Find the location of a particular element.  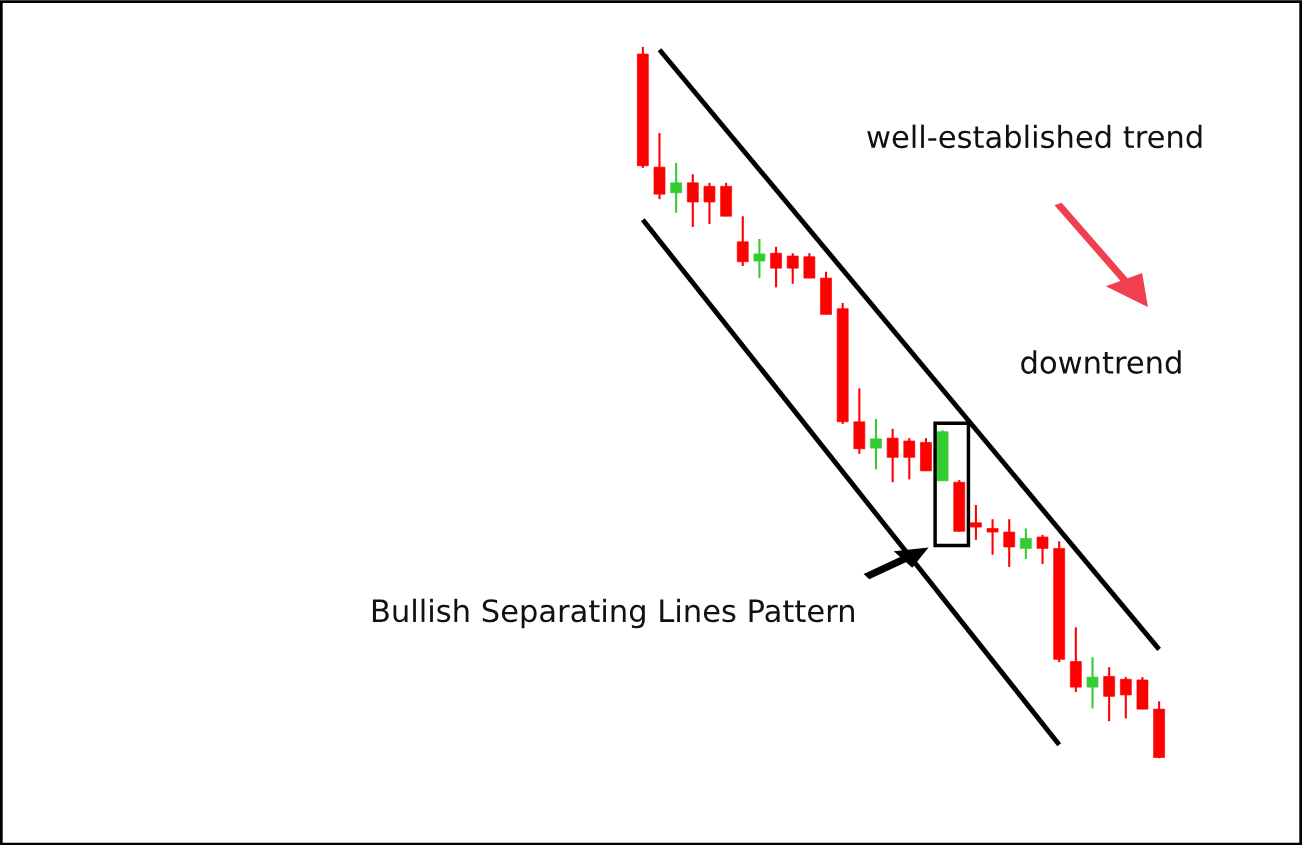

annotation: downtrend is located at coordinates (1101, 362).